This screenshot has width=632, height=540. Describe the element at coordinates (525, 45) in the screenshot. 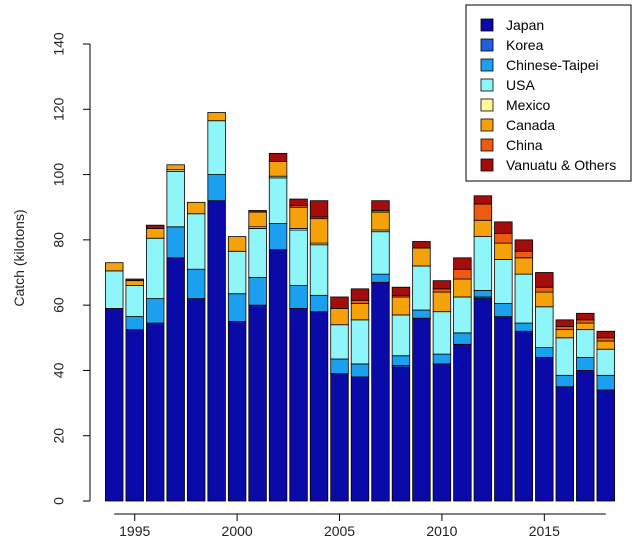

I see `legend-label: Korea` at that location.